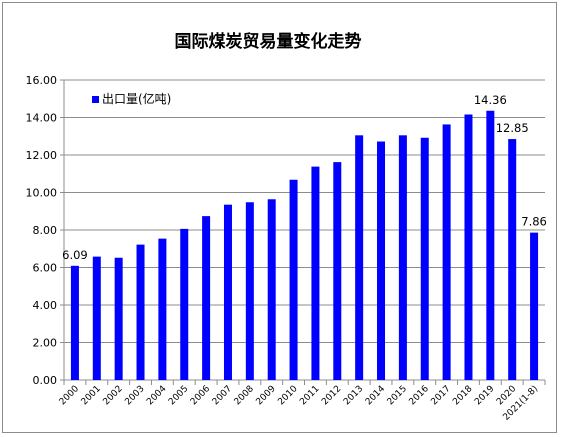 The height and width of the screenshot is (437, 561). I want to click on x-tick-label: 2001, so click(91, 395).